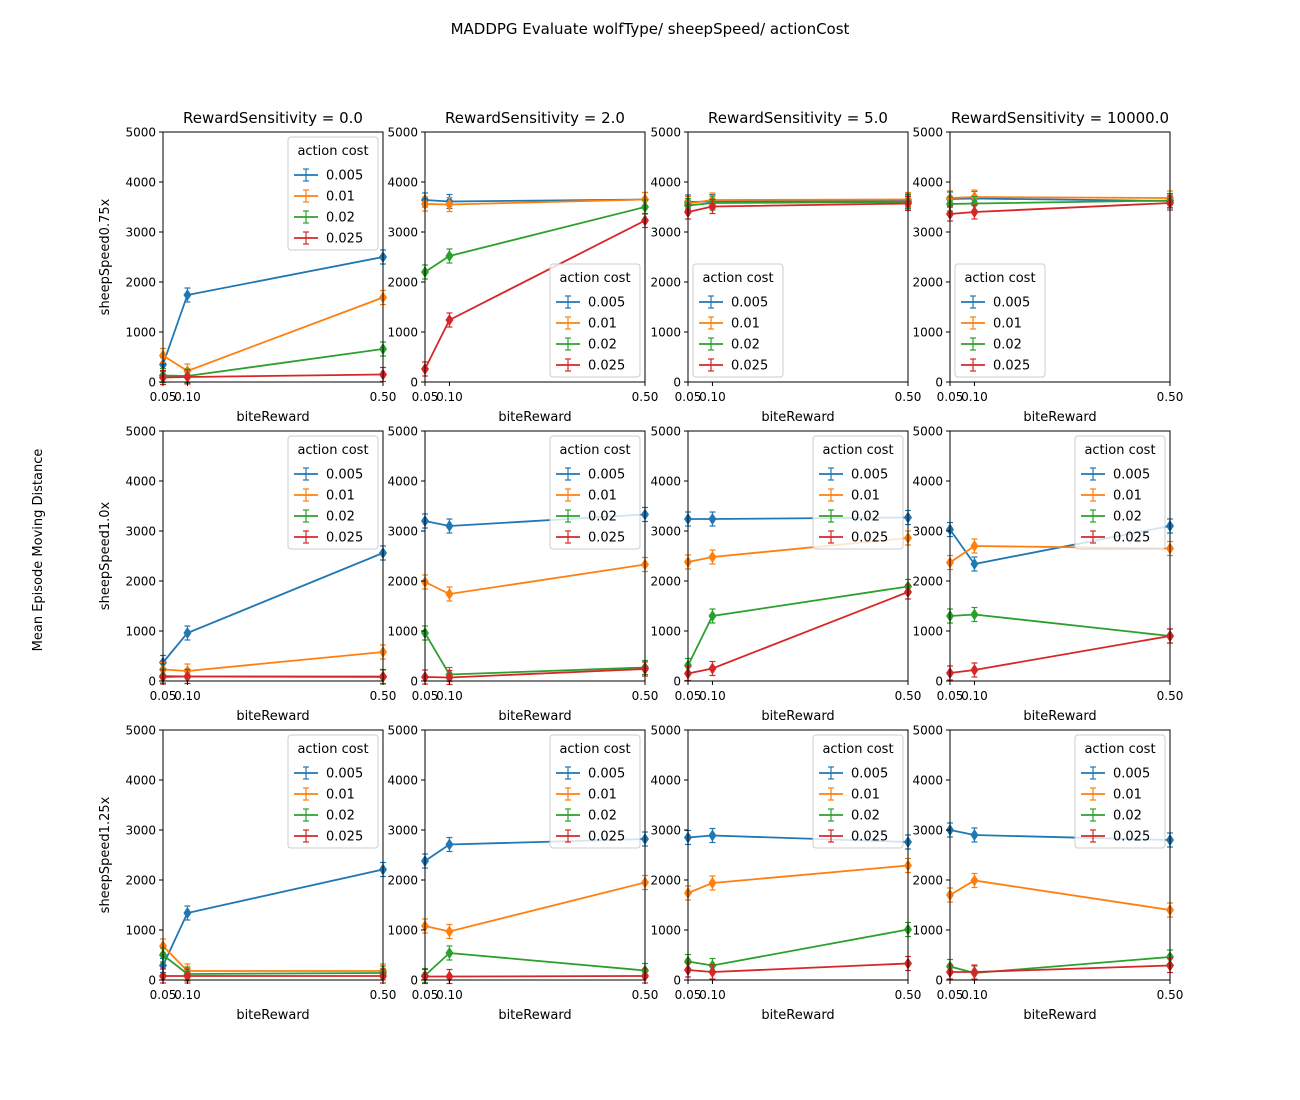  Describe the element at coordinates (1060, 197) in the screenshot. I see `series-line-0.01` at that location.